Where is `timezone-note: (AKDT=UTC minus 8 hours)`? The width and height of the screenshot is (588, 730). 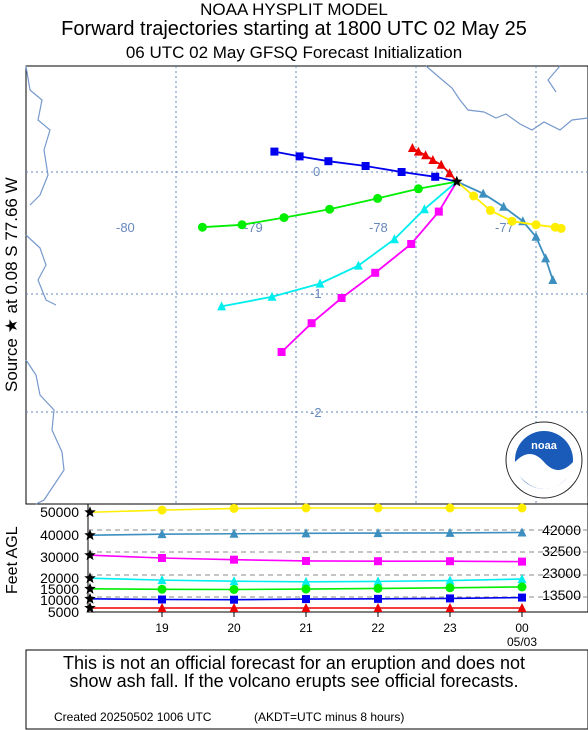
timezone-note: (AKDT=UTC minus 8 hours) is located at coordinates (329, 717).